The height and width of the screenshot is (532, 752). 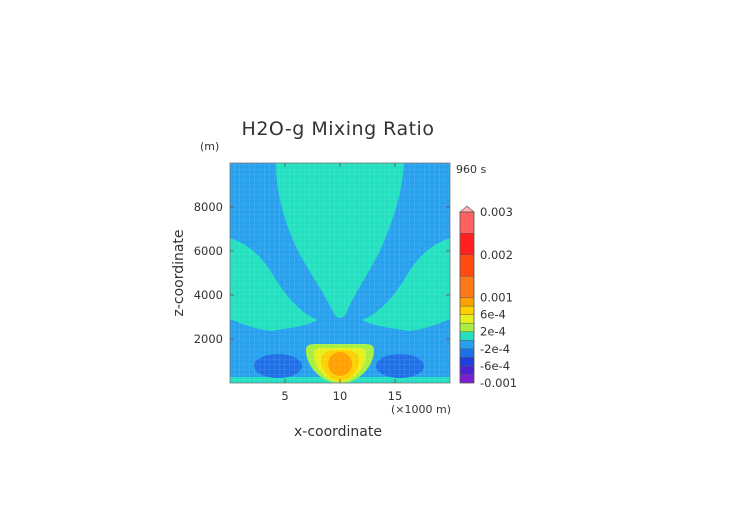 What do you see at coordinates (495, 366) in the screenshot?
I see `colorbar-label: -6e-4` at bounding box center [495, 366].